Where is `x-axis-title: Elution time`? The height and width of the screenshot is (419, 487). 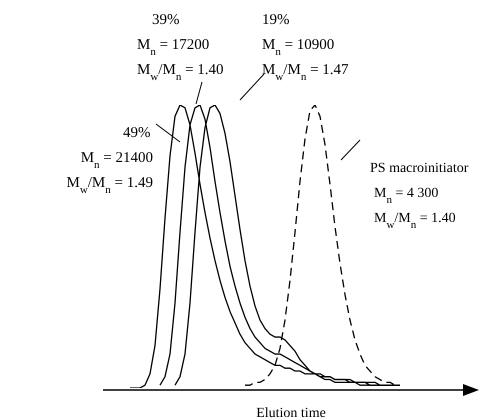 x-axis-title: Elution time is located at coordinates (291, 412).